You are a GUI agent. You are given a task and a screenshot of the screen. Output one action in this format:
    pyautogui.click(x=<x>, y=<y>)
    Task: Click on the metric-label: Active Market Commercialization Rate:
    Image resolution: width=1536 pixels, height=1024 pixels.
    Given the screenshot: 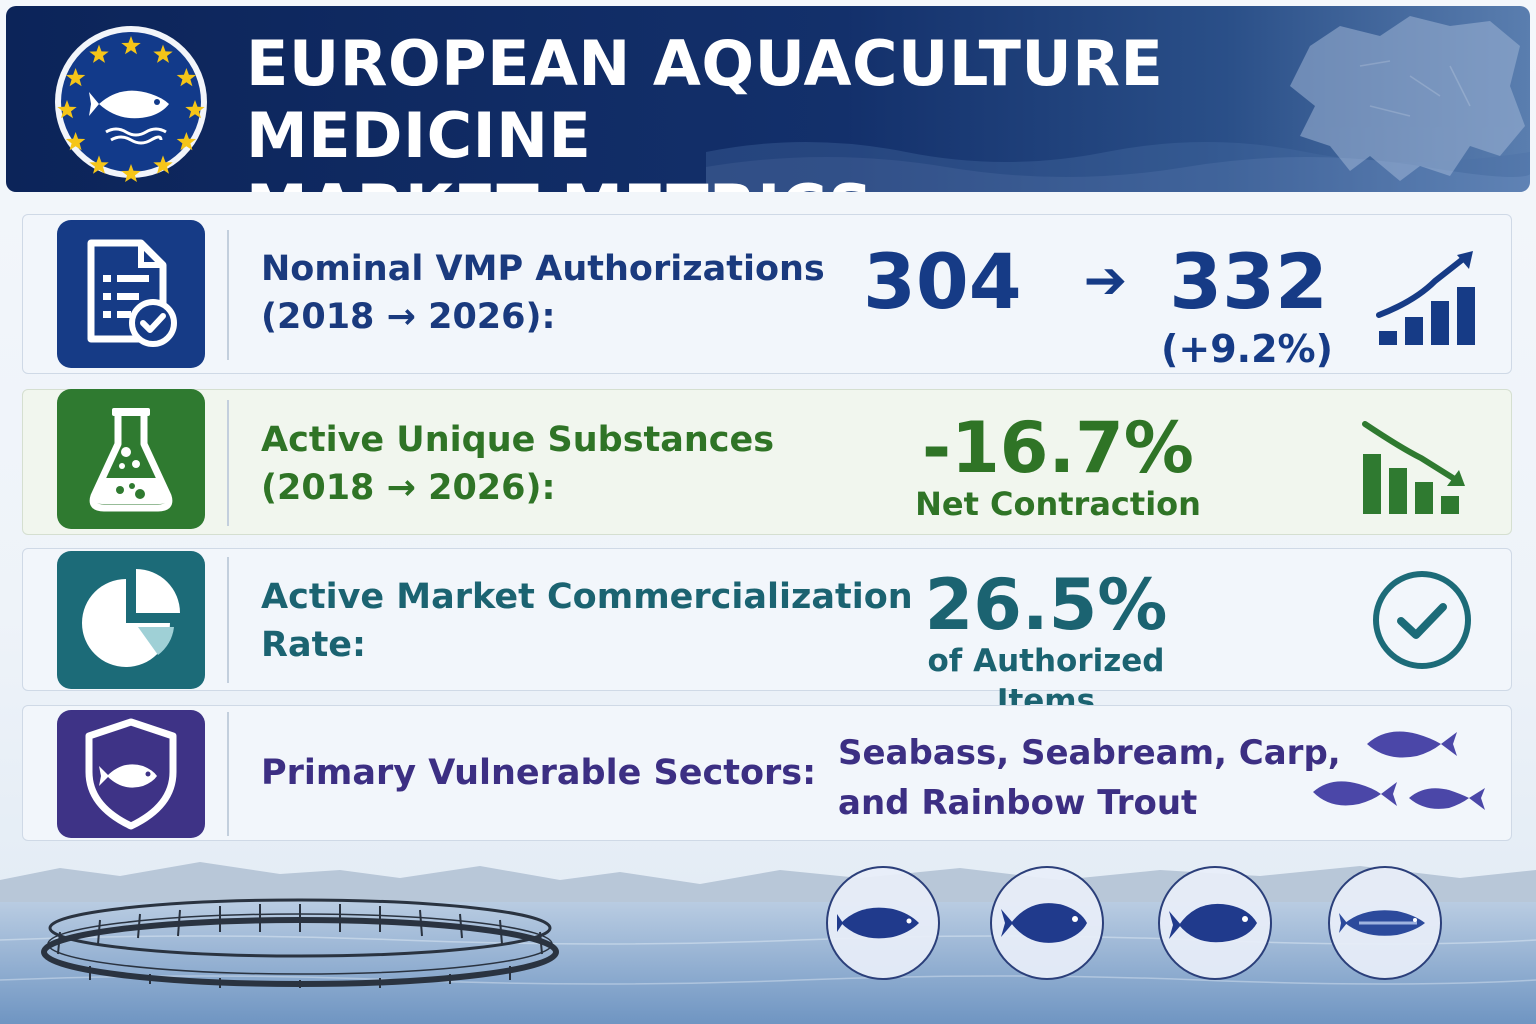 What is the action you would take?
    pyautogui.click(x=587, y=621)
    